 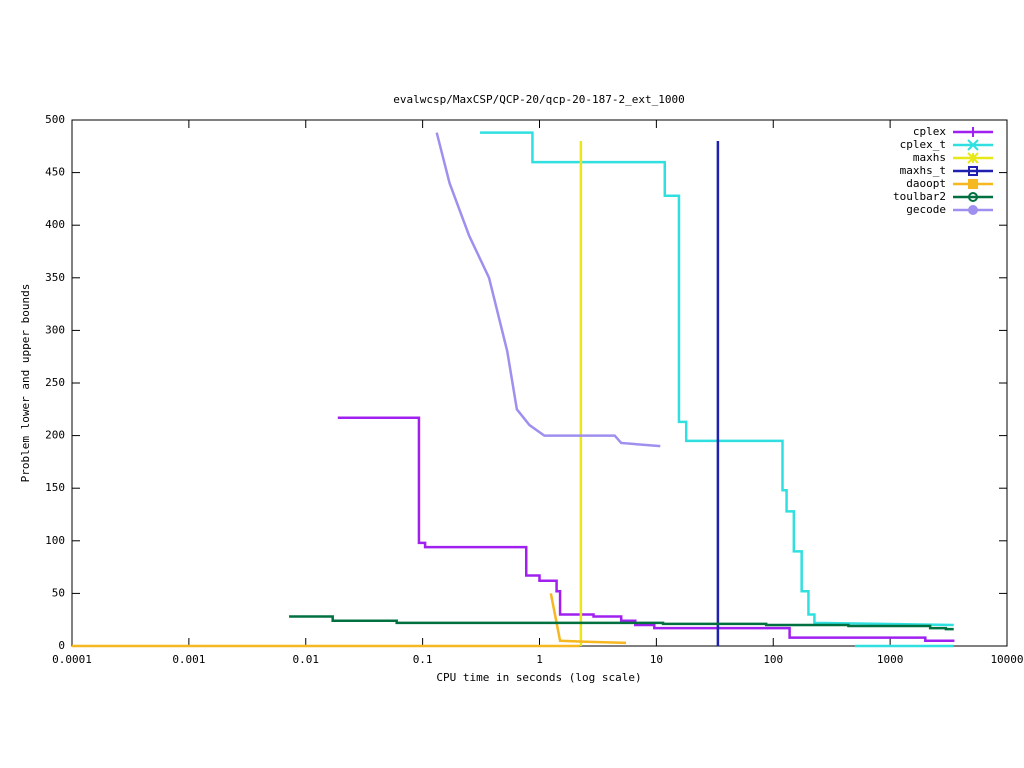 I want to click on legend-label: maxhs_t, so click(x=923, y=170).